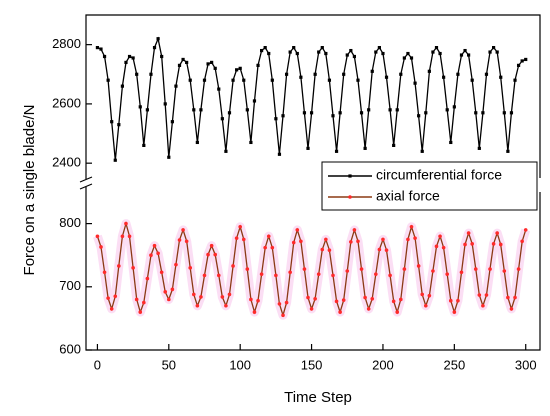  Describe the element at coordinates (97, 364) in the screenshot. I see `x-tick-label: 0` at that location.